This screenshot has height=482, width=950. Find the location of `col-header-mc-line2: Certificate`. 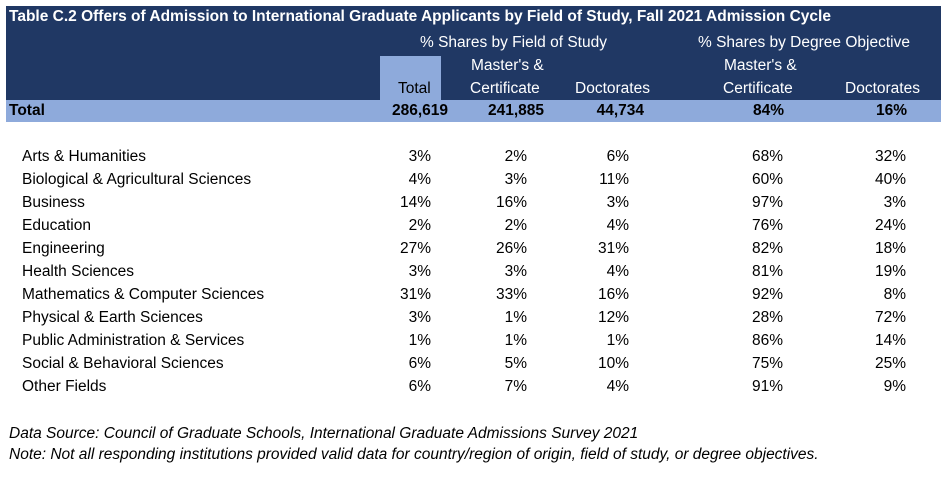

col-header-mc-line2: Certificate is located at coordinates (505, 88).